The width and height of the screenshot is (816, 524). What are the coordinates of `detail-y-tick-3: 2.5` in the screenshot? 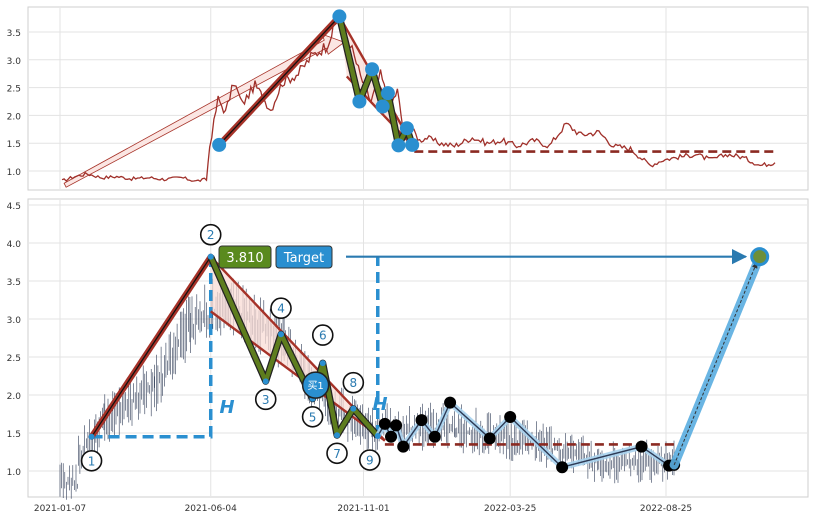 It's located at (14, 359).